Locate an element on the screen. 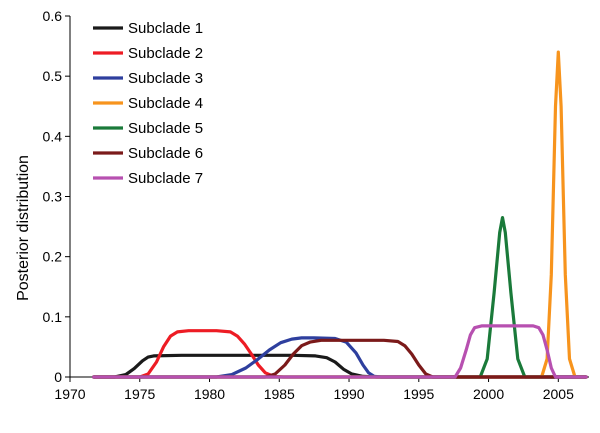 This screenshot has height=433, width=600. legend-label-3: Subclade 3 is located at coordinates (165, 78).